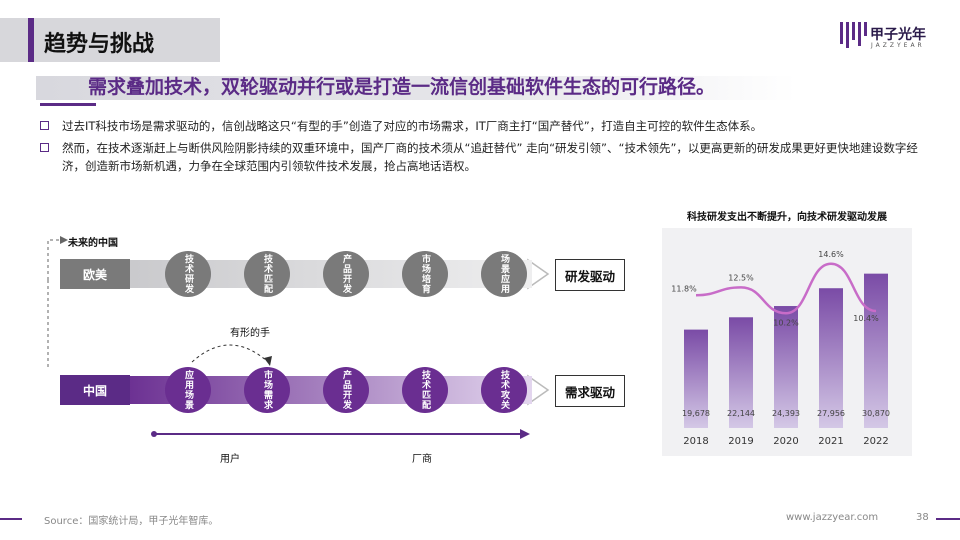  Describe the element at coordinates (696, 378) in the screenshot. I see `bar-2018` at that location.